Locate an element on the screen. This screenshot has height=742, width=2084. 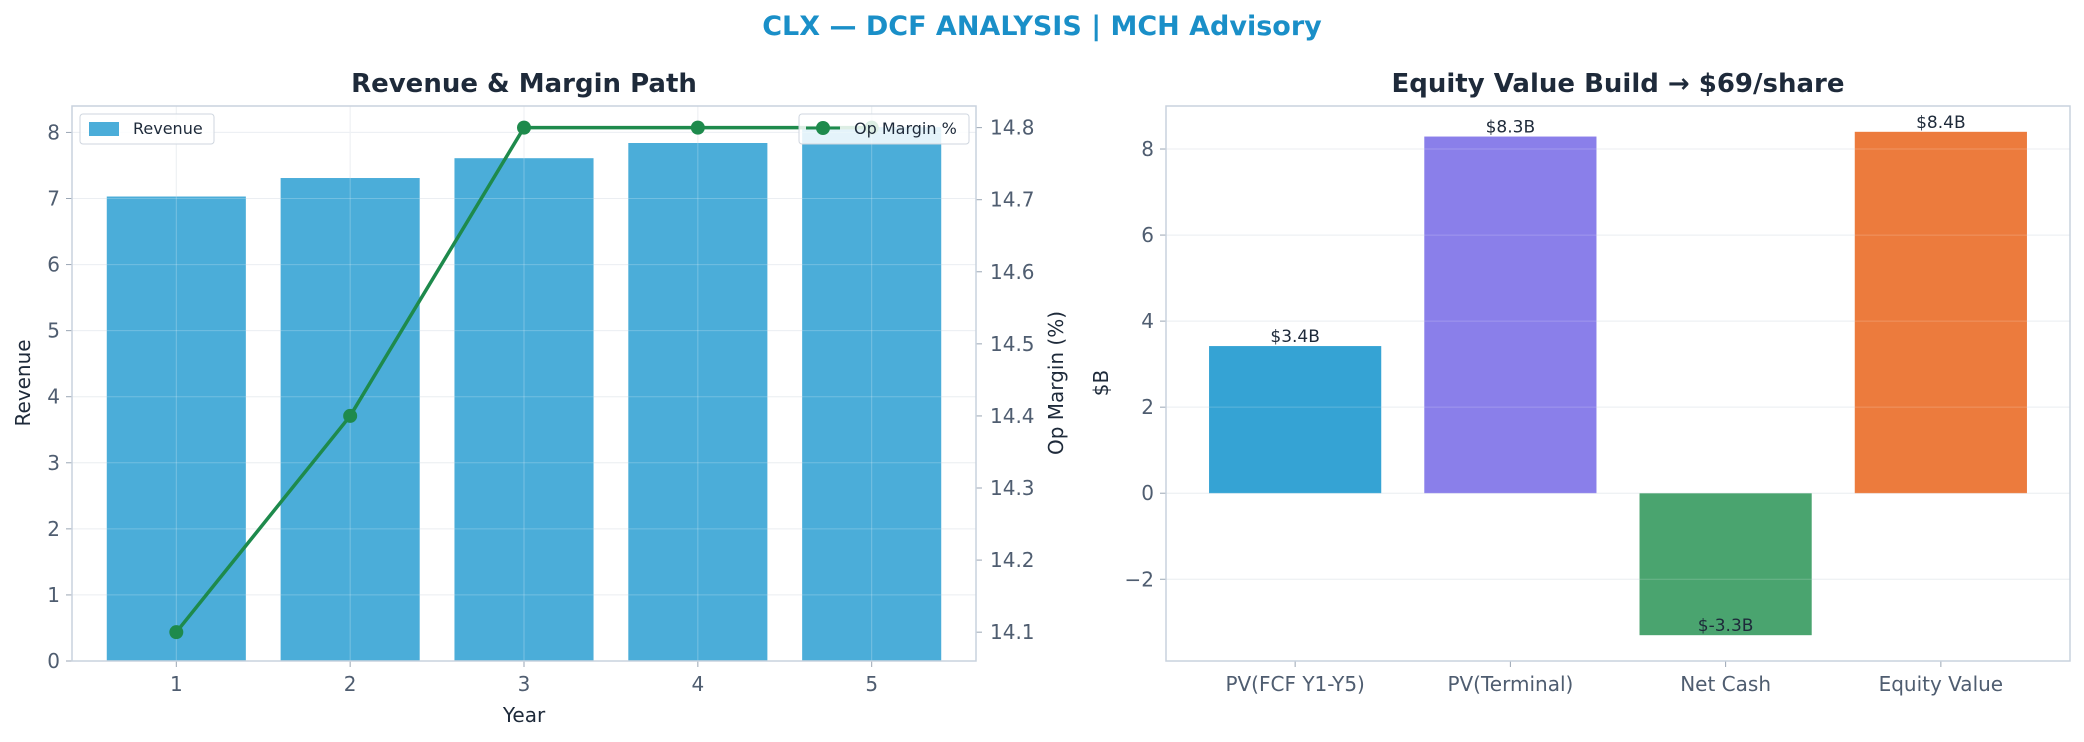
right-x-tick-label: PV(Terminal) is located at coordinates (1510, 684).